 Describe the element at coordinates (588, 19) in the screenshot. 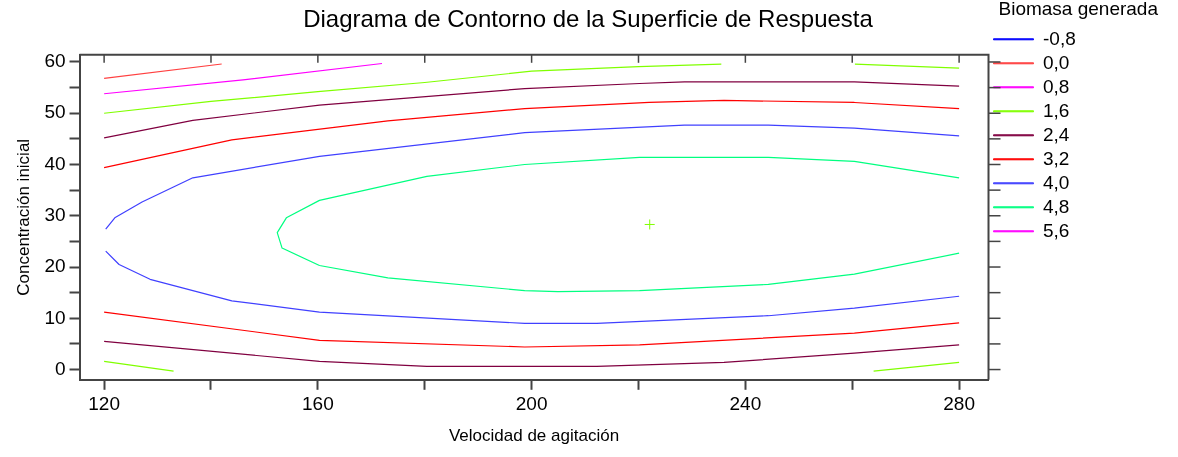

I see `chart-title: Diagrama de Contorno de la Superficie de Respuesta` at that location.